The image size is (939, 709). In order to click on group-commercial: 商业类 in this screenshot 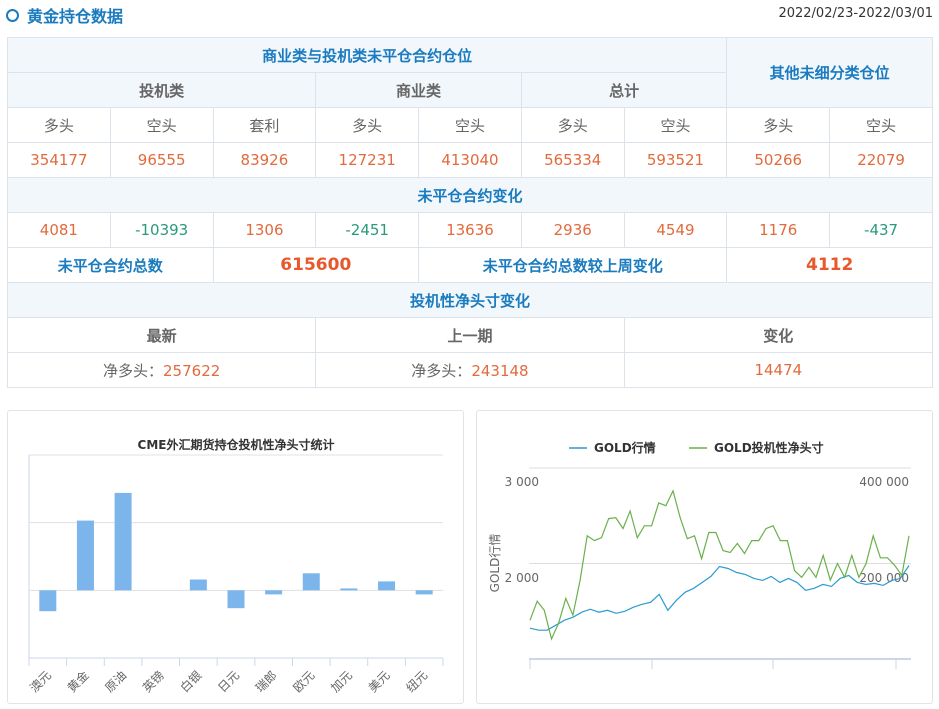, I will do `click(418, 90)`.